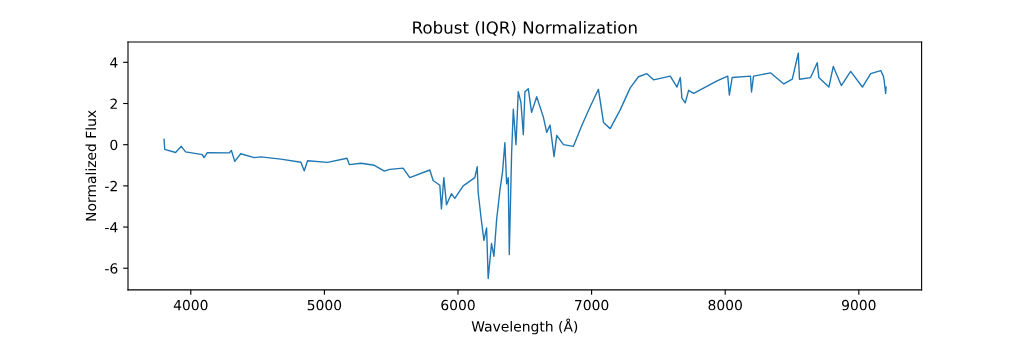  I want to click on y-tick-label: -2, so click(111, 186).